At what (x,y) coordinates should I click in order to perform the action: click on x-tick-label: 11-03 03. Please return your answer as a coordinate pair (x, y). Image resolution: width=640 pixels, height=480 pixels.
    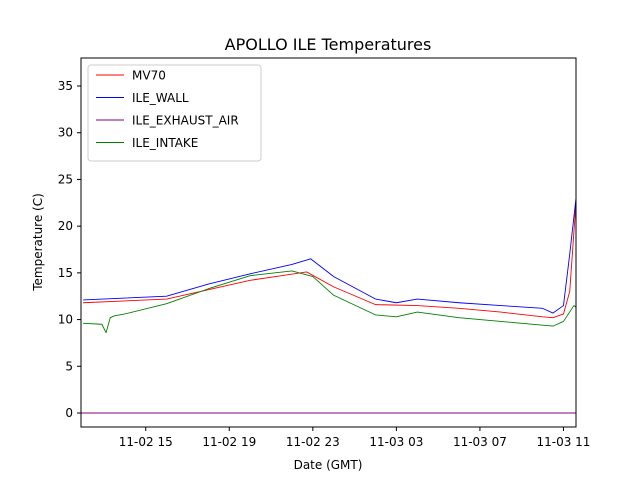
    Looking at the image, I should click on (396, 442).